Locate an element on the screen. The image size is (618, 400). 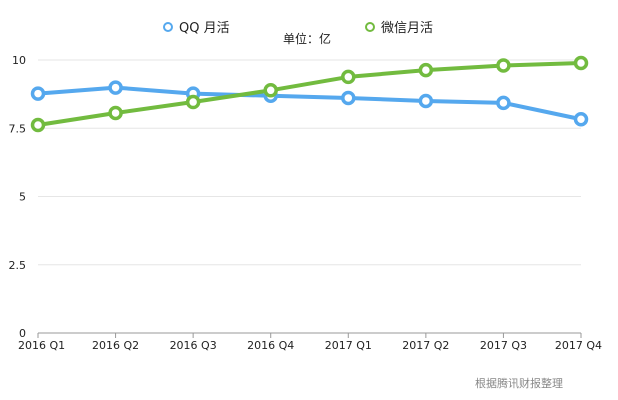
x-tick-label: 2016 Q1 is located at coordinates (41, 345).